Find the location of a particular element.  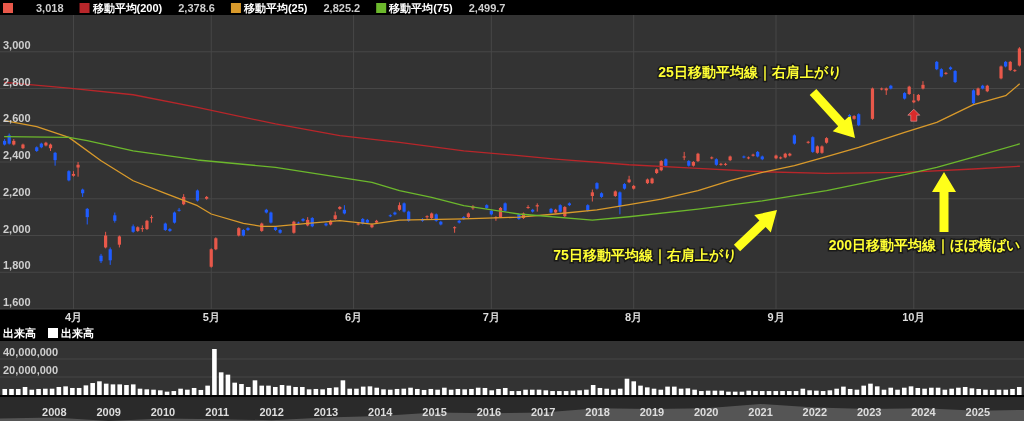

x-tick-label: 2009 is located at coordinates (108, 412).